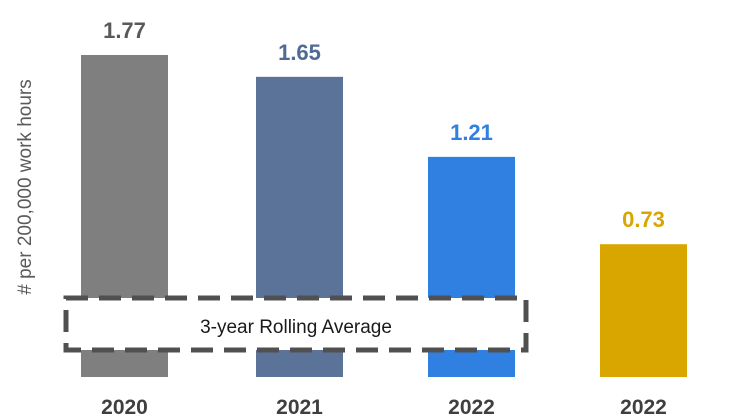 The height and width of the screenshot is (420, 748). I want to click on rolling-average-annotation: 3-year Rolling Average, so click(296, 324).